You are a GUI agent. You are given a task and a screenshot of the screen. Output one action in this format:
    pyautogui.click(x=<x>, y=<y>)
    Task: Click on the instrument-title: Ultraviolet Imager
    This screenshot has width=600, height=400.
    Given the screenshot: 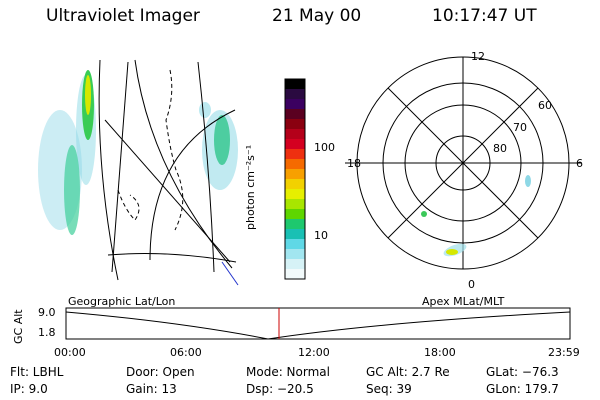 What is the action you would take?
    pyautogui.click(x=123, y=16)
    